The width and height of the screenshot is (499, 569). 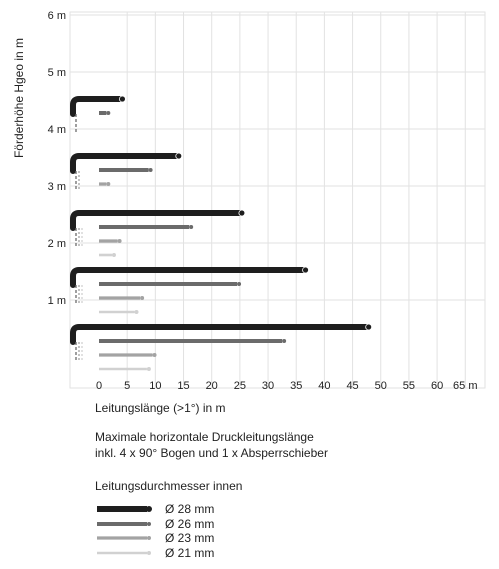 I want to click on legend-swatch-21mm, so click(x=124, y=552).